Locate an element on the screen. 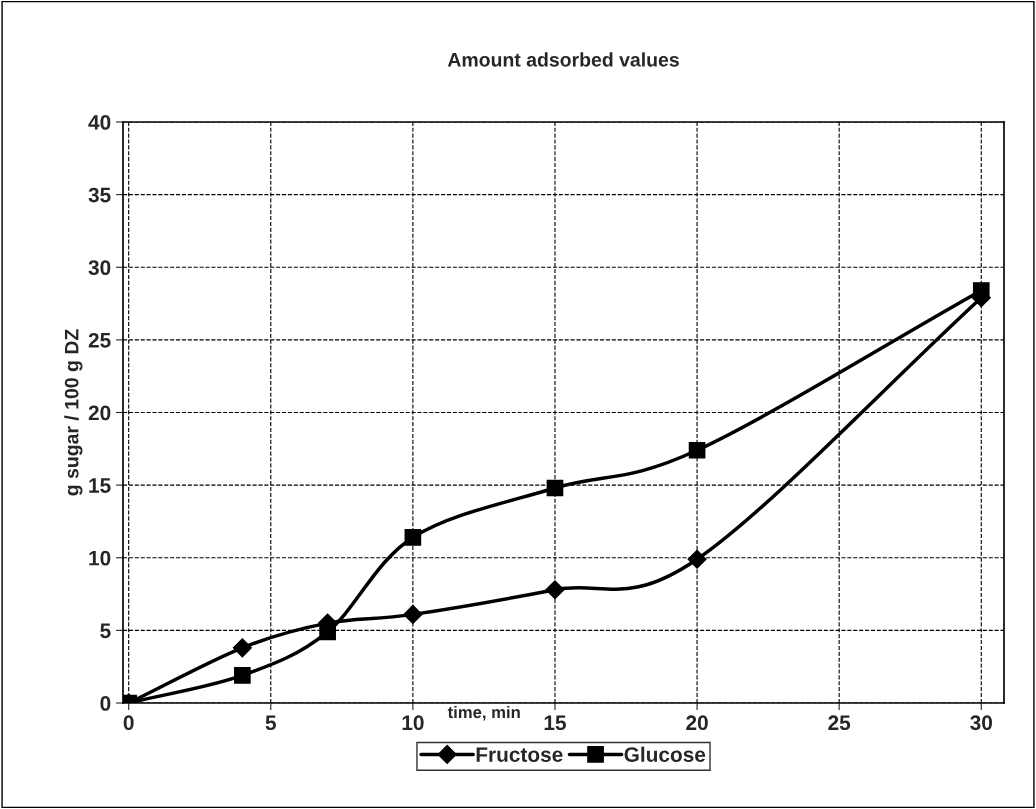 The width and height of the screenshot is (1036, 809). legend-label: Glucose is located at coordinates (665, 754).